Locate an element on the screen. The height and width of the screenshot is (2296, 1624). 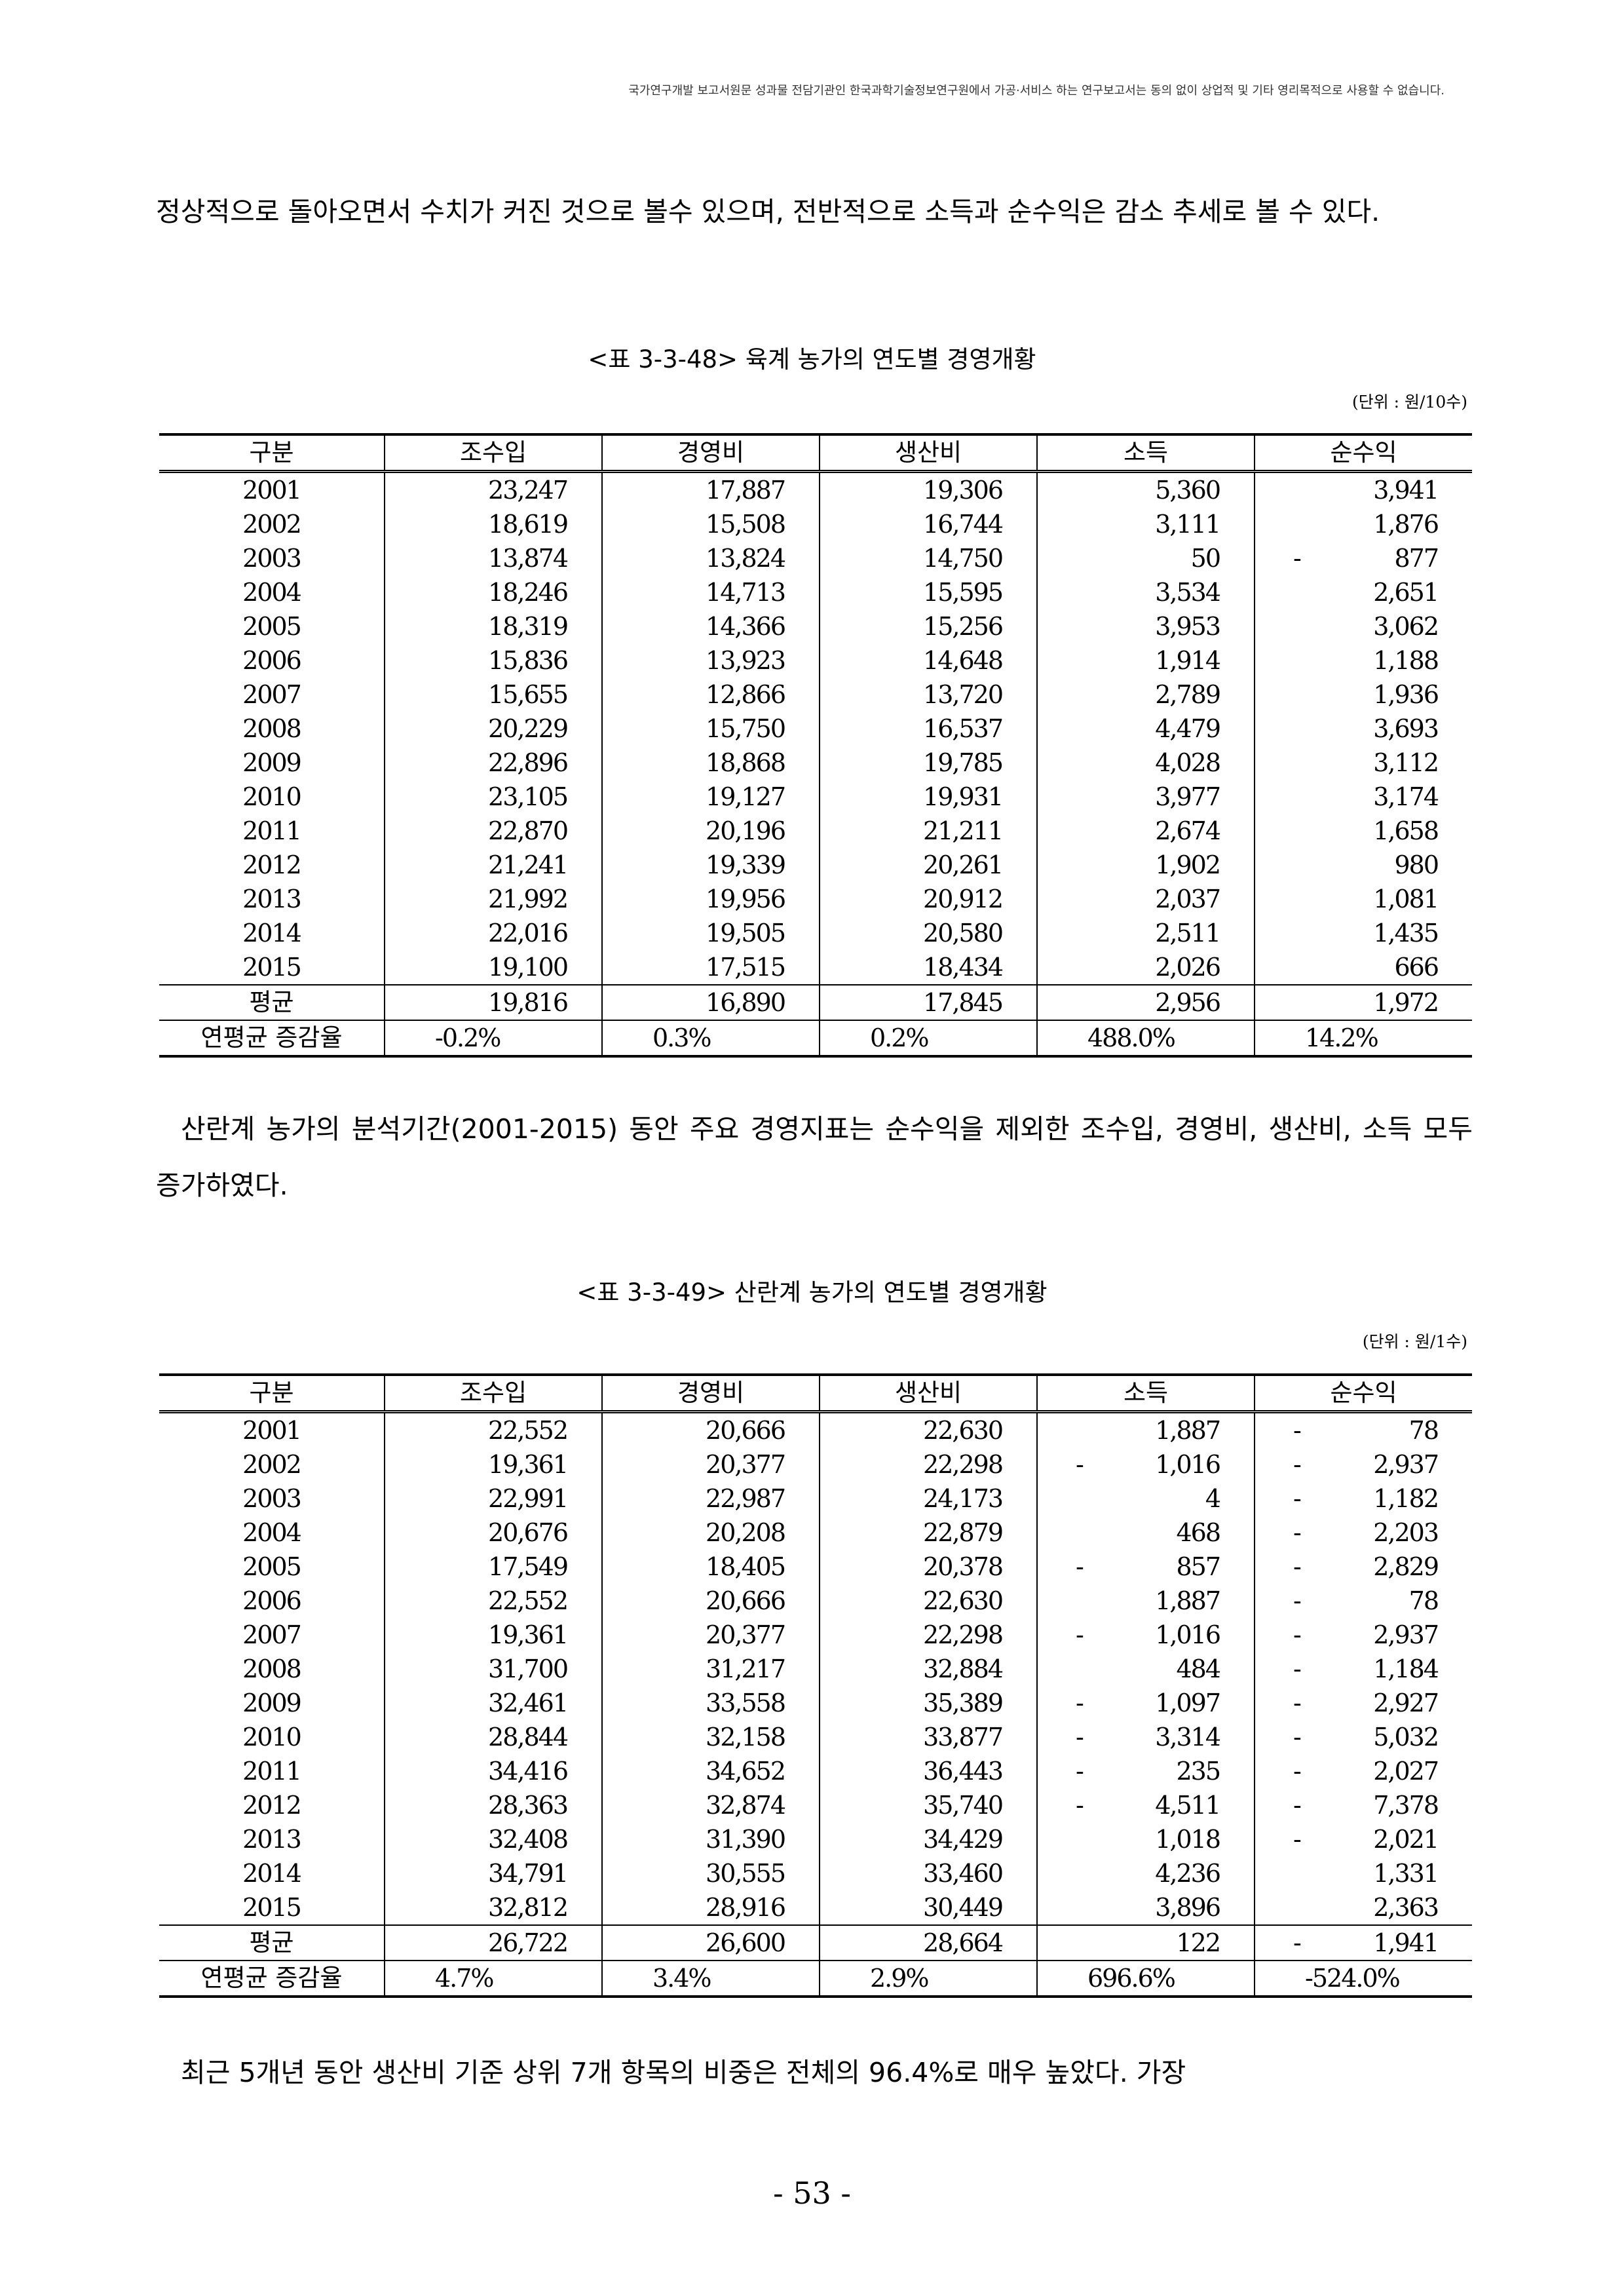
table-cell: 2,363 is located at coordinates (1363, 1907).